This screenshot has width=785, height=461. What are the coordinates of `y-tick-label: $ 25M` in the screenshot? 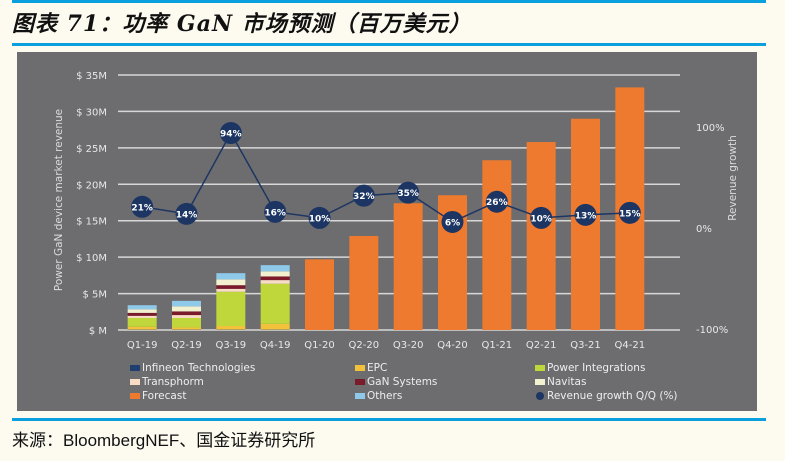 It's located at (91, 149).